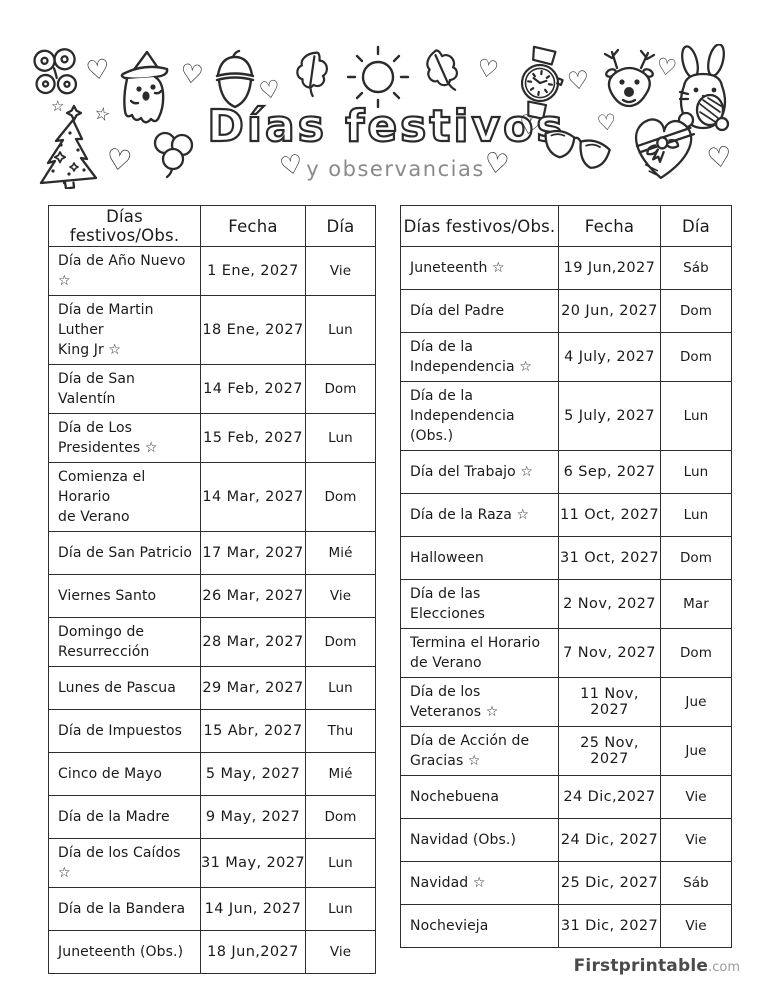 The image size is (773, 1000). Describe the element at coordinates (479, 653) in the screenshot. I see `holiday-name: Termina el Horario de Verano` at that location.